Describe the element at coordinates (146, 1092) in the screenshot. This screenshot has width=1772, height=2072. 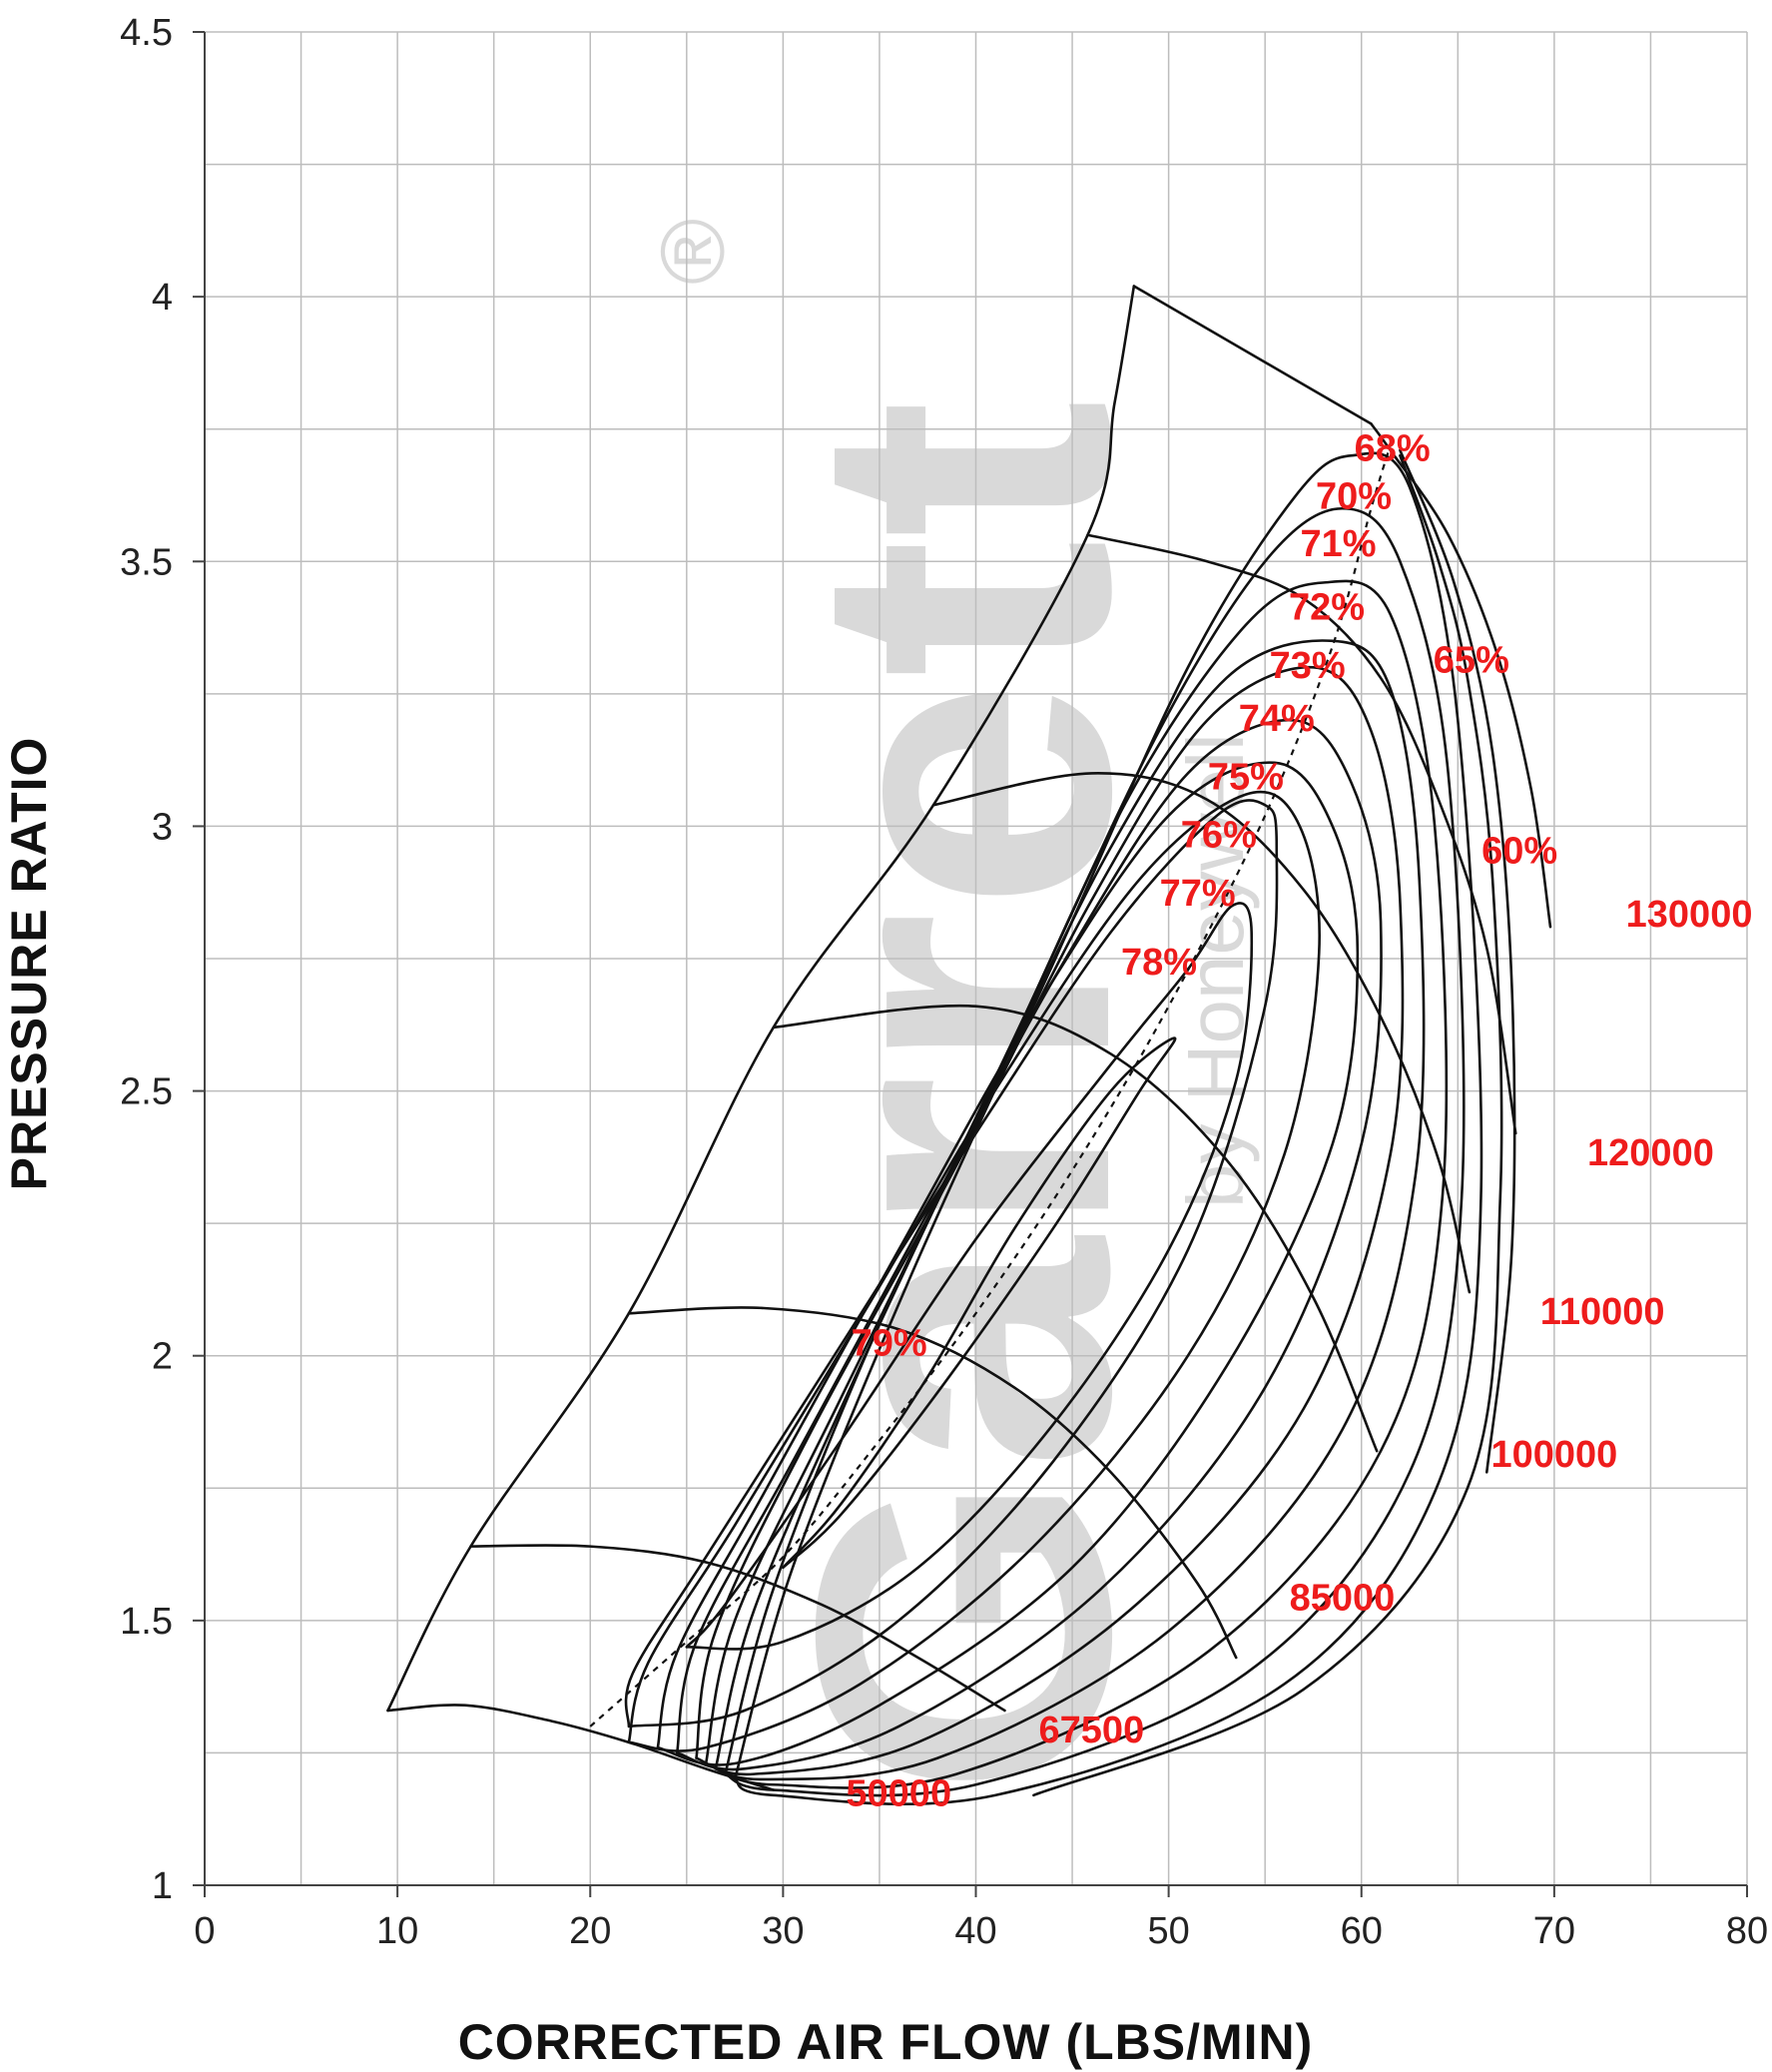
I see `y-tick-label: 2.5` at that location.